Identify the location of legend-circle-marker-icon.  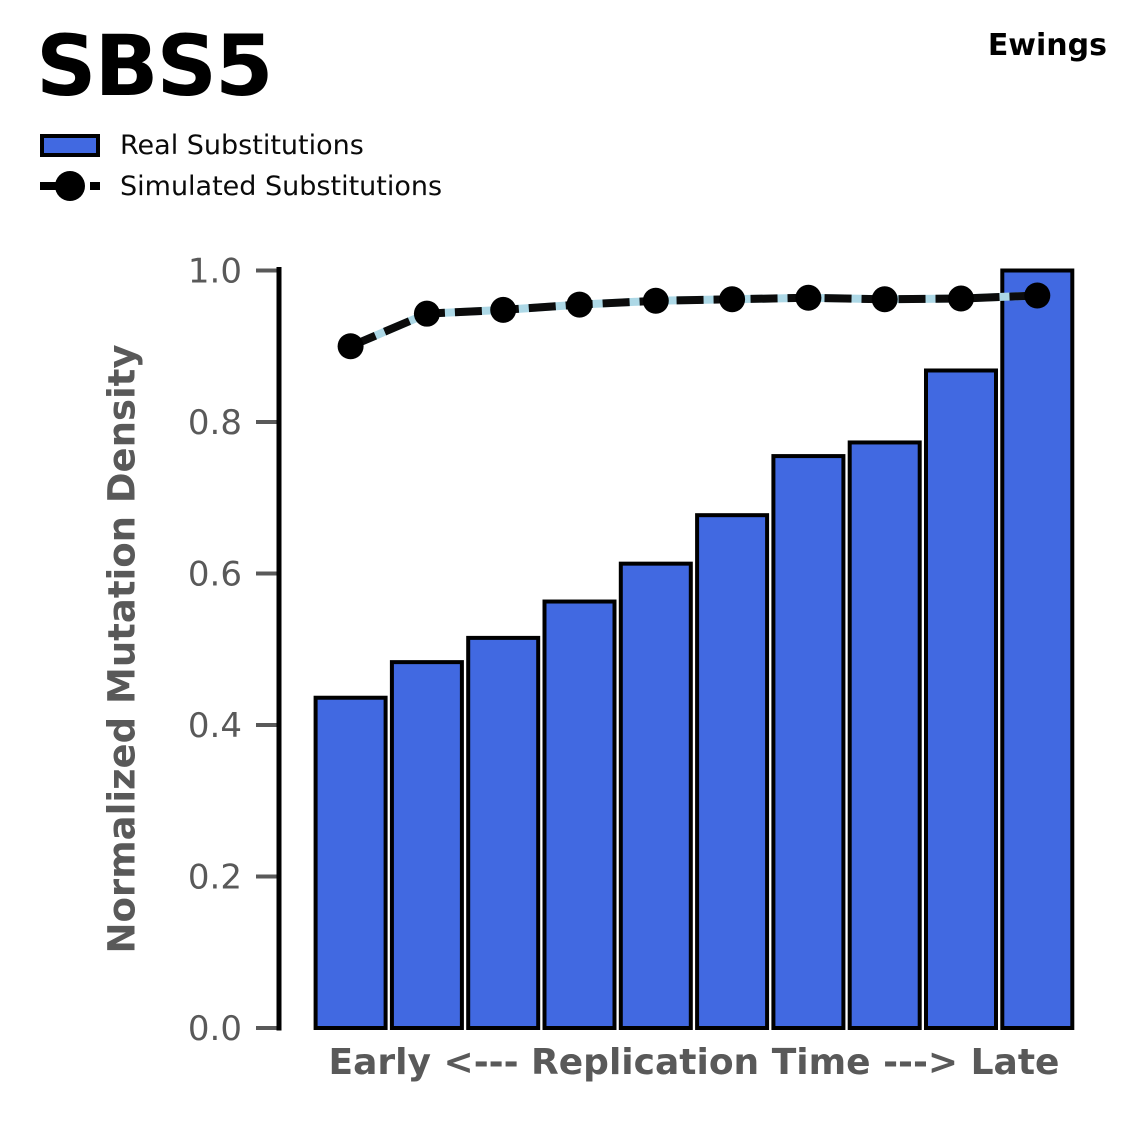
(70, 186).